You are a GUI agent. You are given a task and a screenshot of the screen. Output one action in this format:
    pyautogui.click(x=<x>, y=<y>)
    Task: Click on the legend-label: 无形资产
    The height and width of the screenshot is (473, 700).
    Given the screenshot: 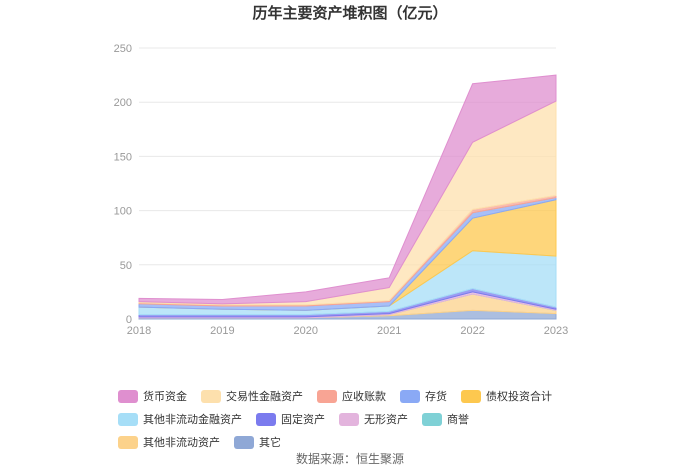 What is the action you would take?
    pyautogui.click(x=386, y=419)
    